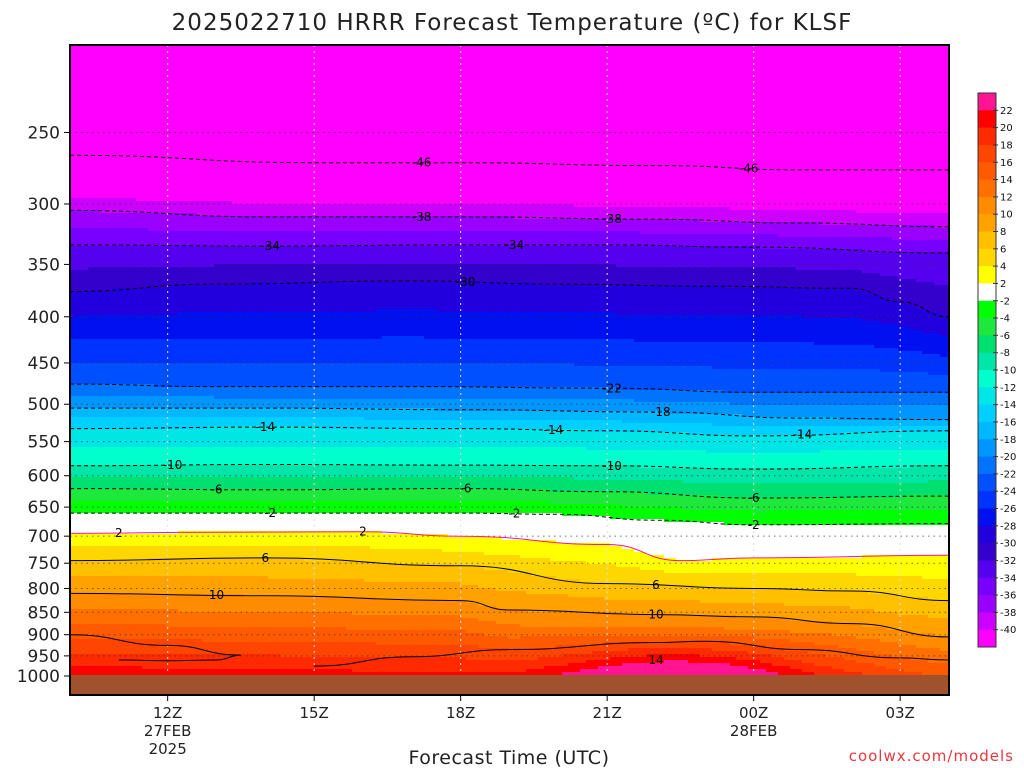 Image resolution: width=1024 pixels, height=768 pixels. I want to click on colorbar-label: 2, so click(1003, 284).